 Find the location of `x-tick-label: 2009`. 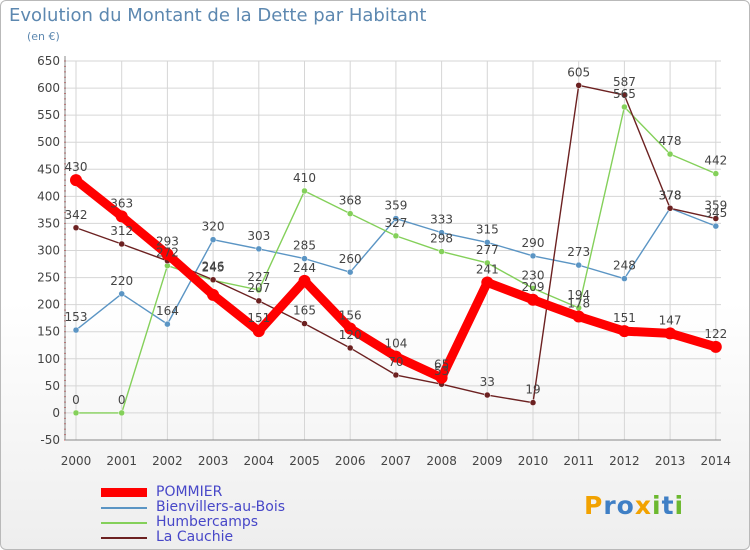

x-tick-label: 2009 is located at coordinates (487, 461).